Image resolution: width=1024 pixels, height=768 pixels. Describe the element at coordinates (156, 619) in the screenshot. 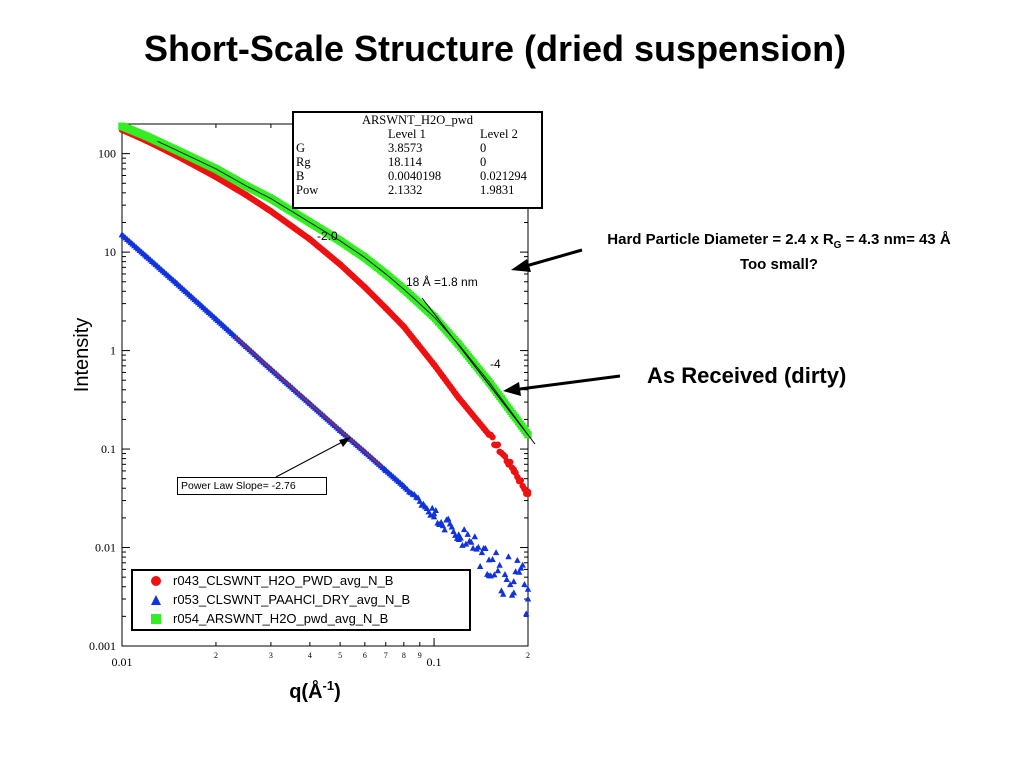

I see `square-marker-icon` at that location.